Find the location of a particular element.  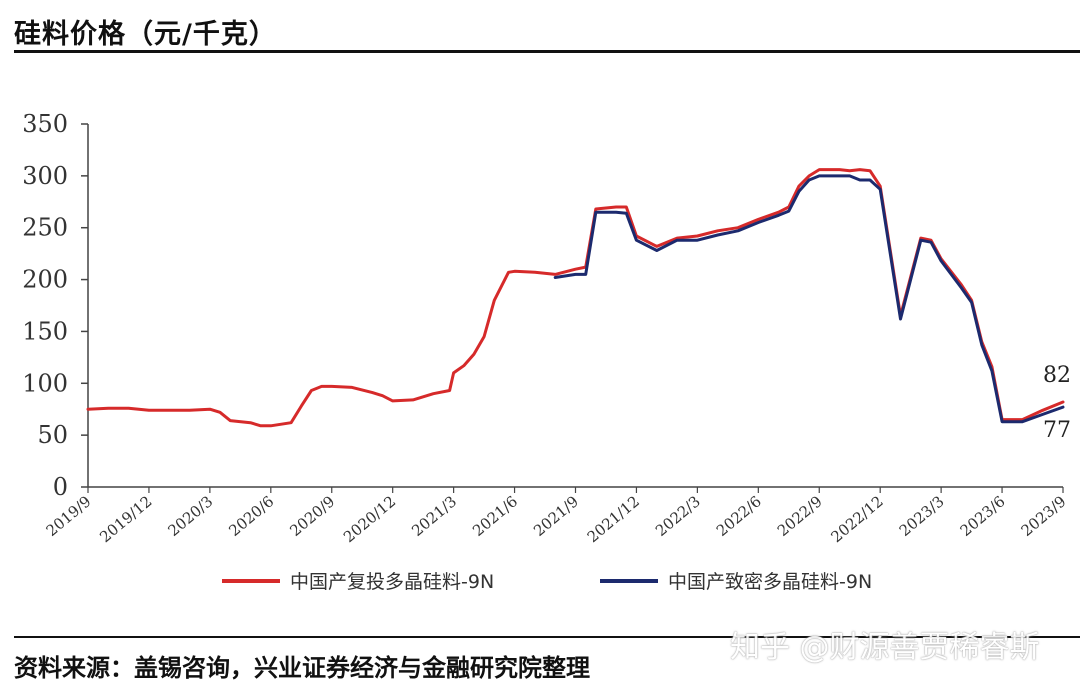

y-axis: 0 50 100 150 200 250 300 350 is located at coordinates (55, 305).